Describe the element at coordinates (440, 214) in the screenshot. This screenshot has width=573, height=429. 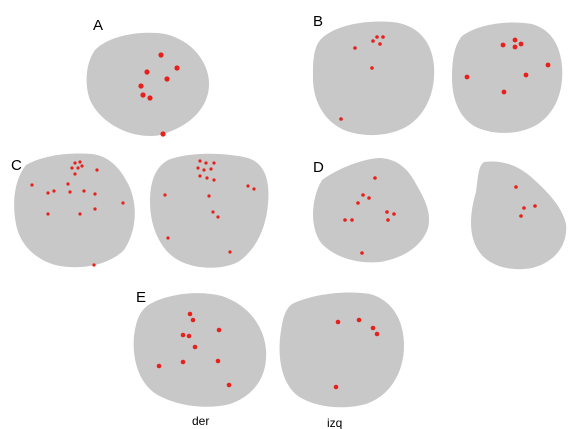
I see `panel-d` at that location.